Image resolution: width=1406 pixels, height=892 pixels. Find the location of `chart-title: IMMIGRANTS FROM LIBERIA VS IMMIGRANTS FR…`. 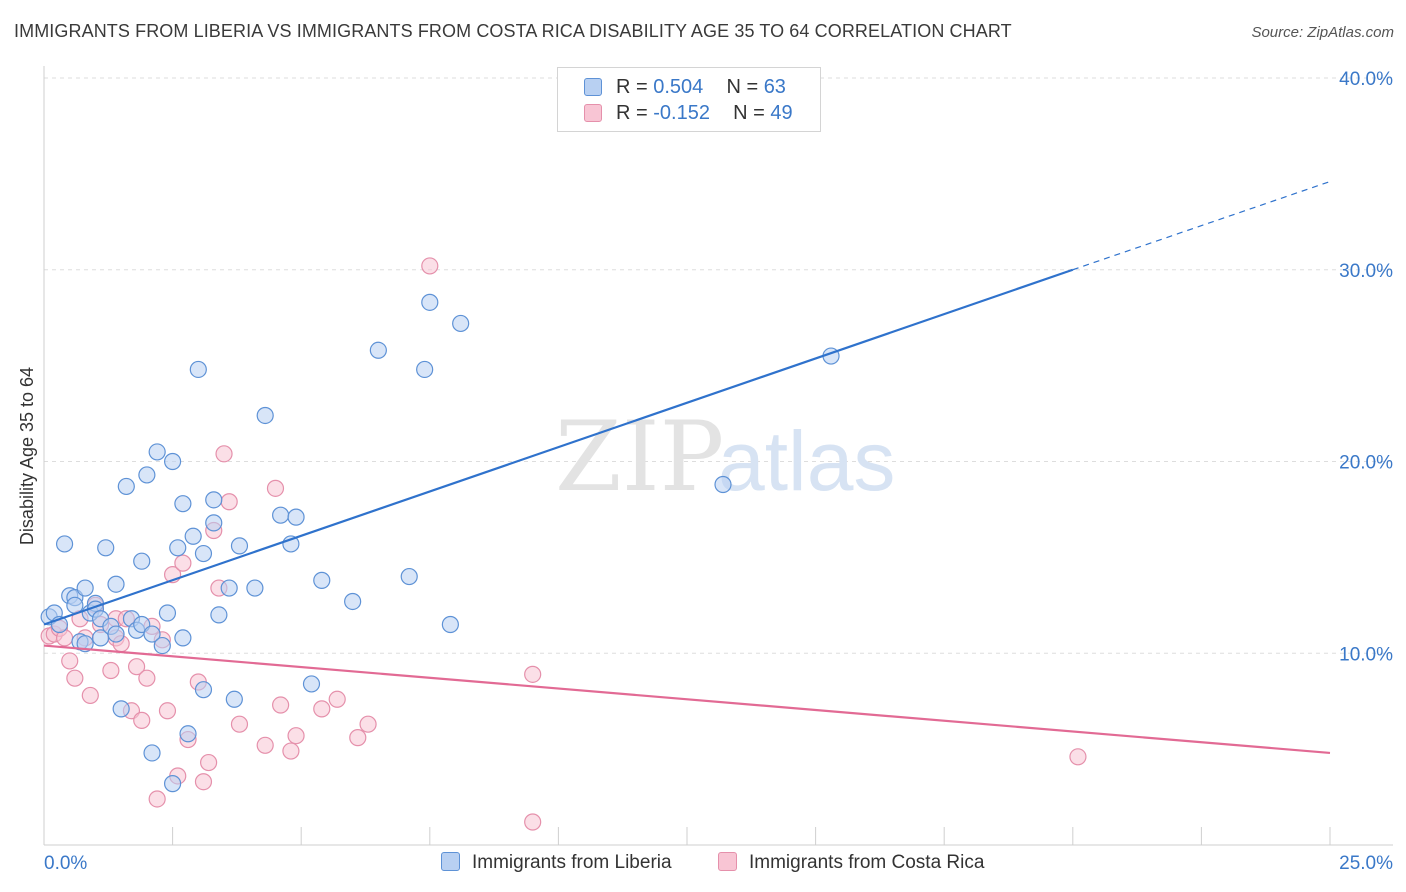

chart-title: IMMIGRANTS FROM LIBERIA VS IMMIGRANTS FR… is located at coordinates (513, 31).